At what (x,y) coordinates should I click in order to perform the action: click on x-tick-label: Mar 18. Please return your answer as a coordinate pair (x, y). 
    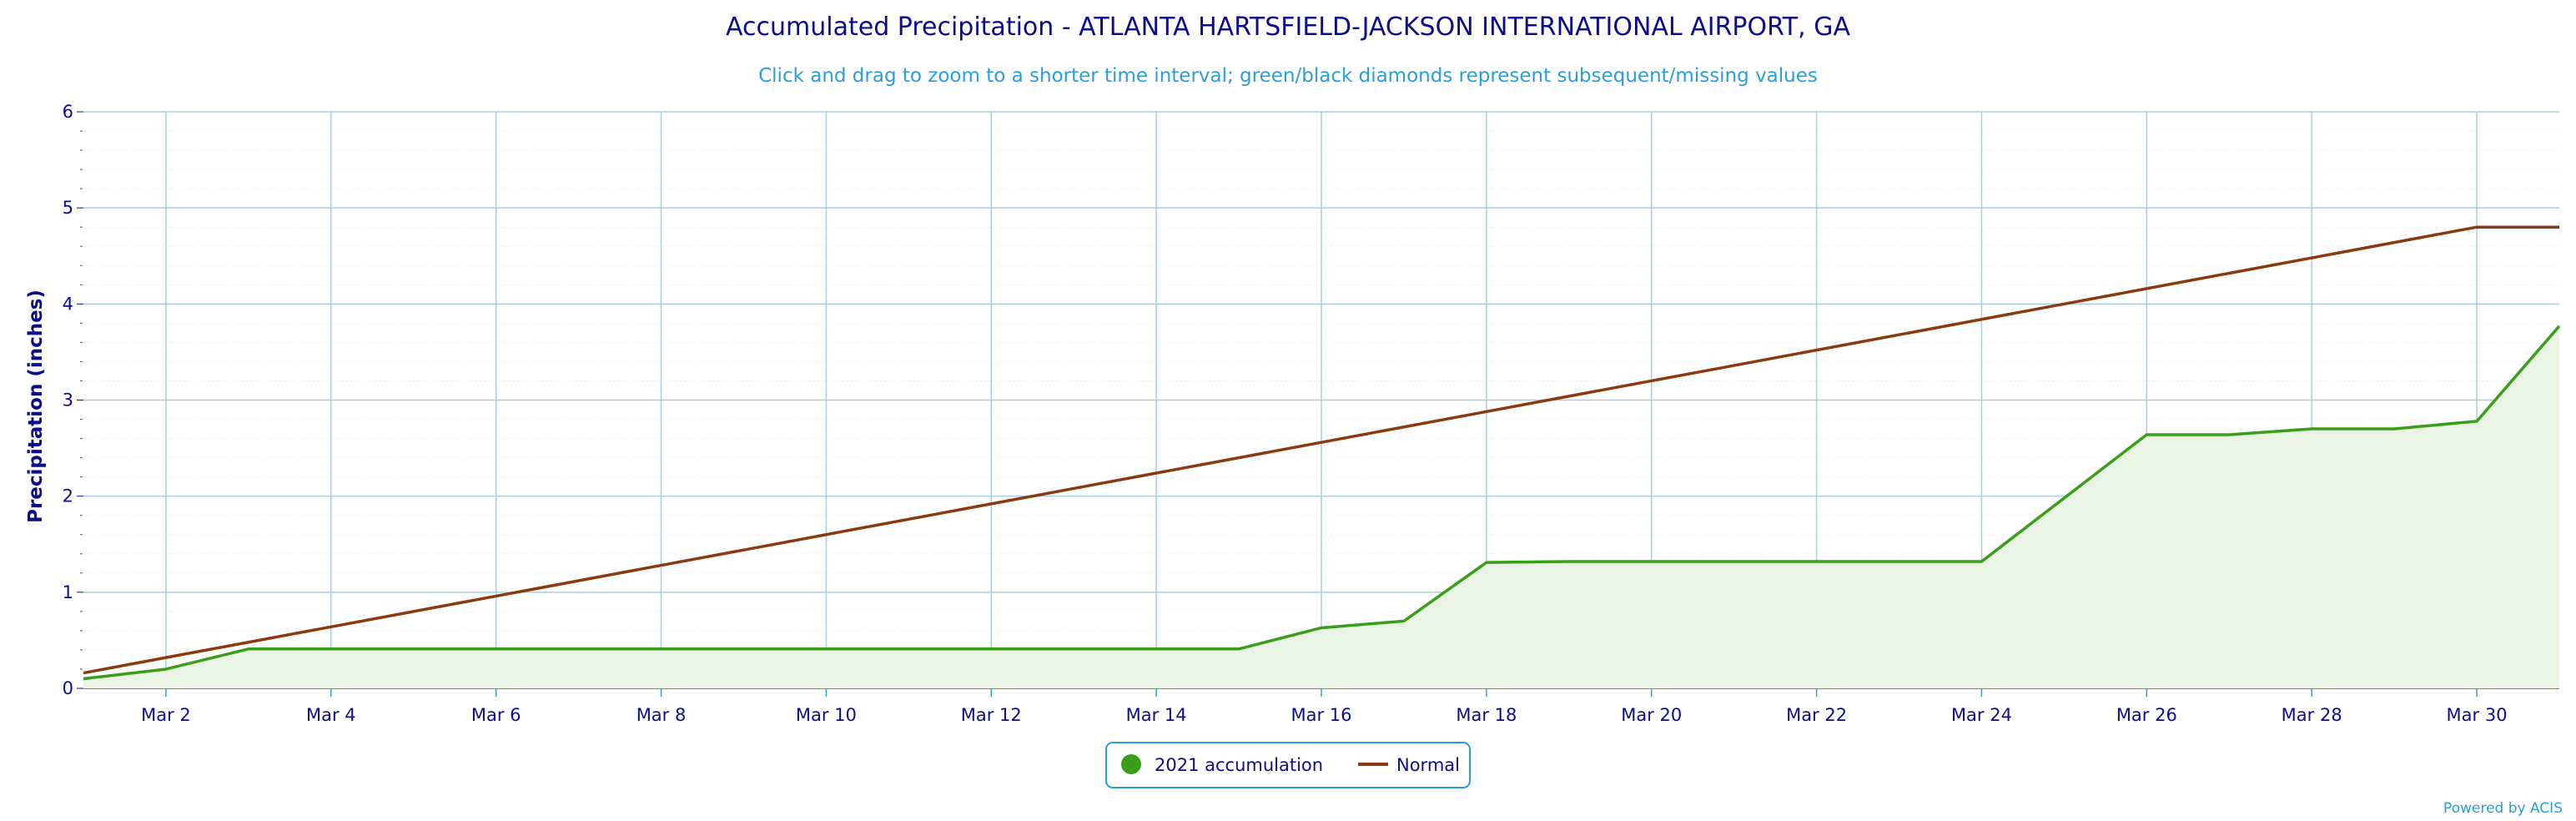
    Looking at the image, I should click on (1486, 715).